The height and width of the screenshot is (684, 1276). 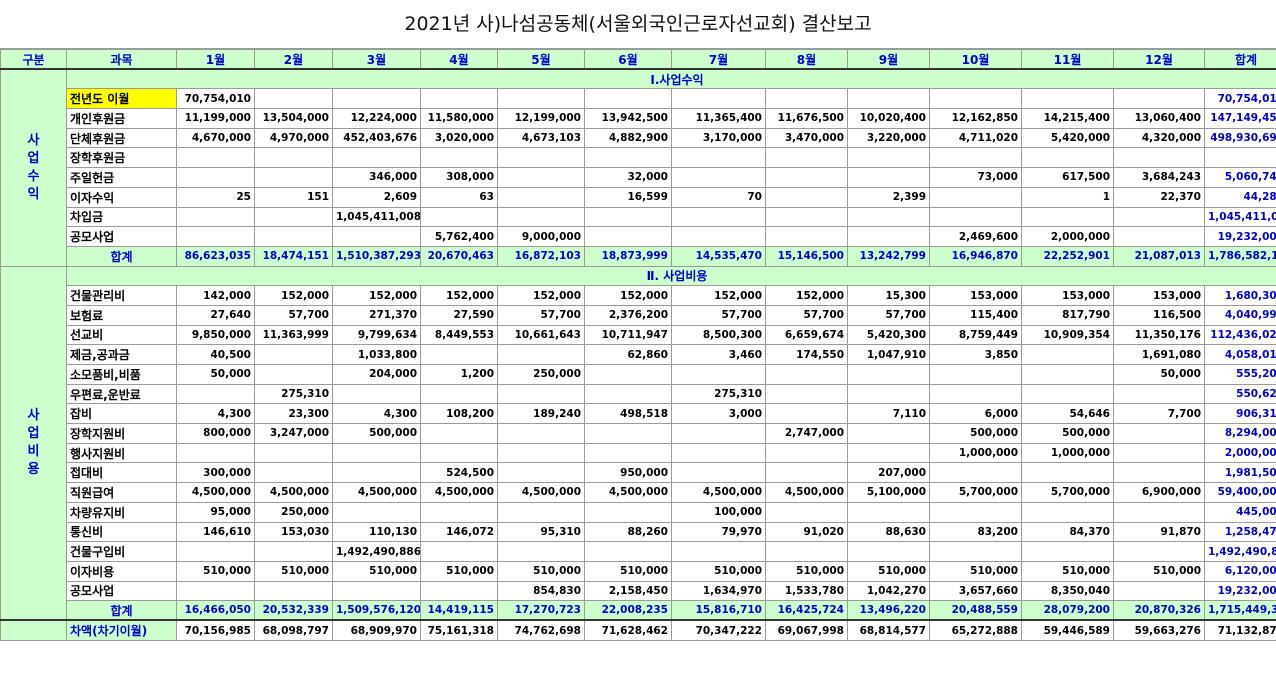 What do you see at coordinates (1159, 118) in the screenshot?
I see `month-value: 13,060,400` at bounding box center [1159, 118].